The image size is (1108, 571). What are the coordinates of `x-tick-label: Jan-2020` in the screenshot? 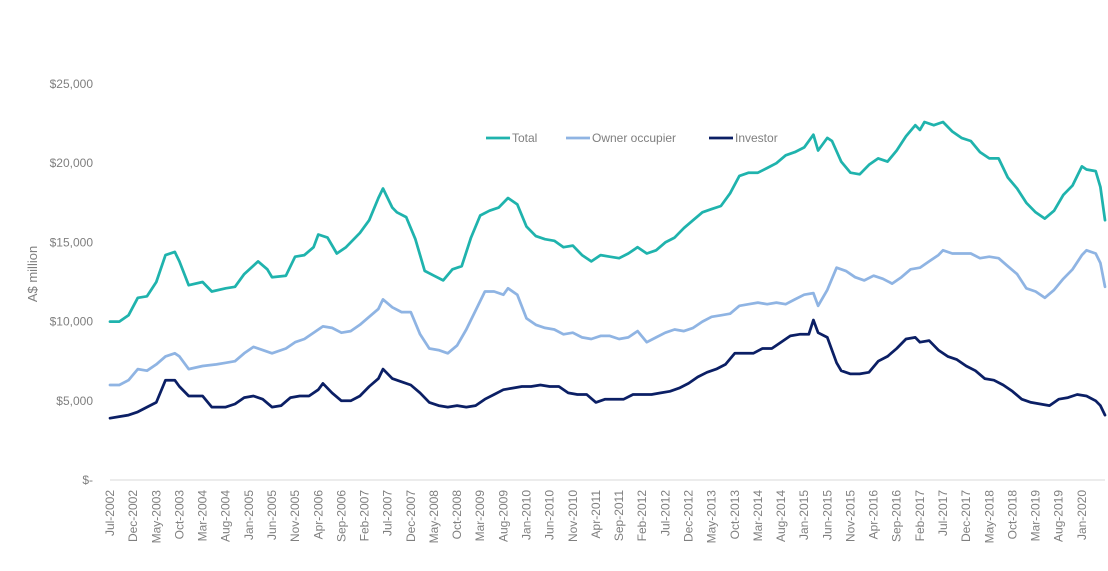 It's located at (1082, 515).